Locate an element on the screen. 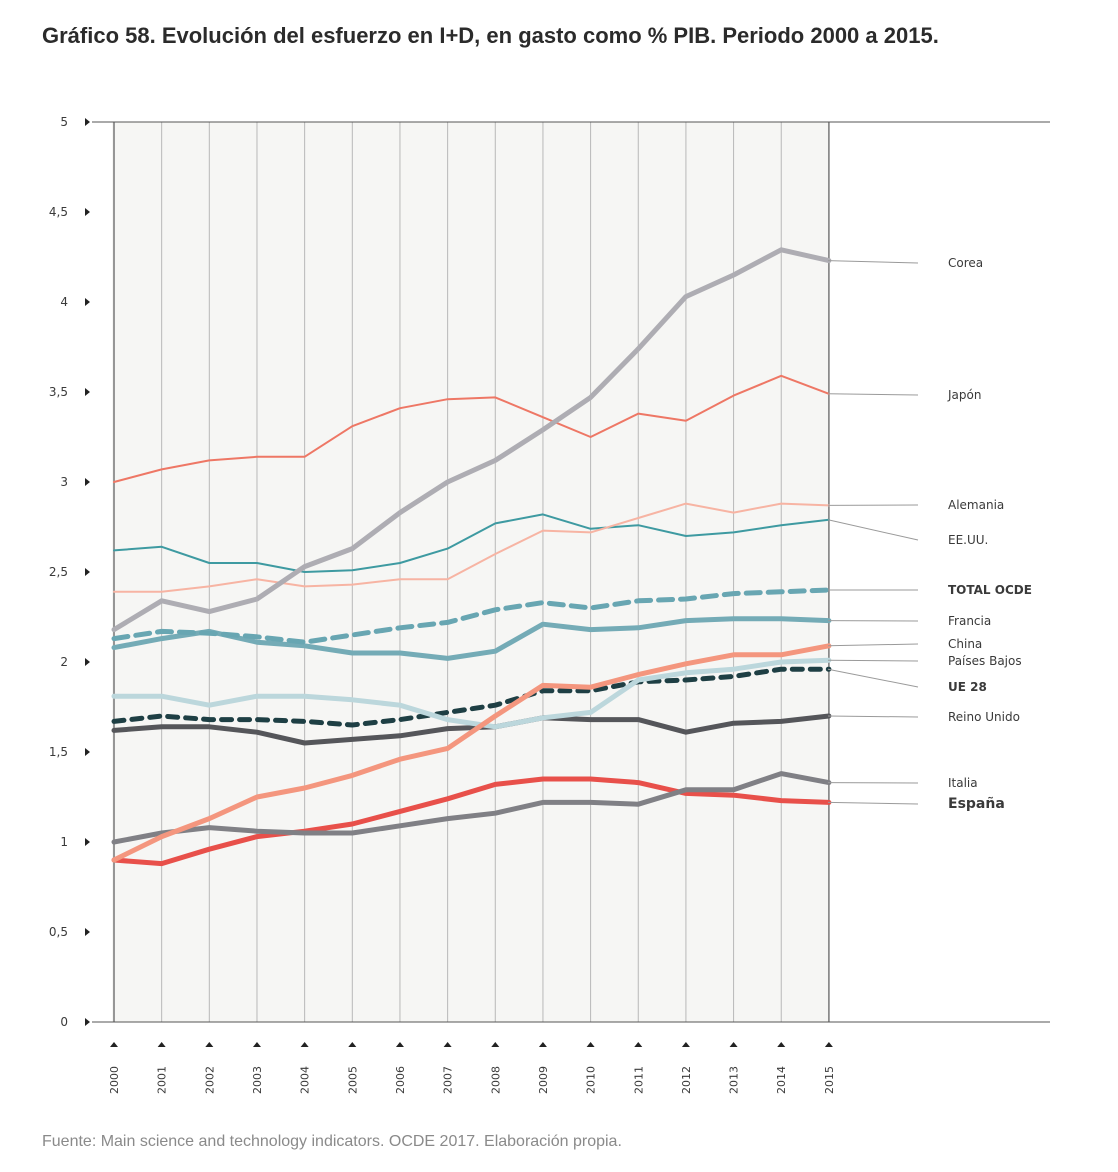  series-label: España is located at coordinates (976, 804).